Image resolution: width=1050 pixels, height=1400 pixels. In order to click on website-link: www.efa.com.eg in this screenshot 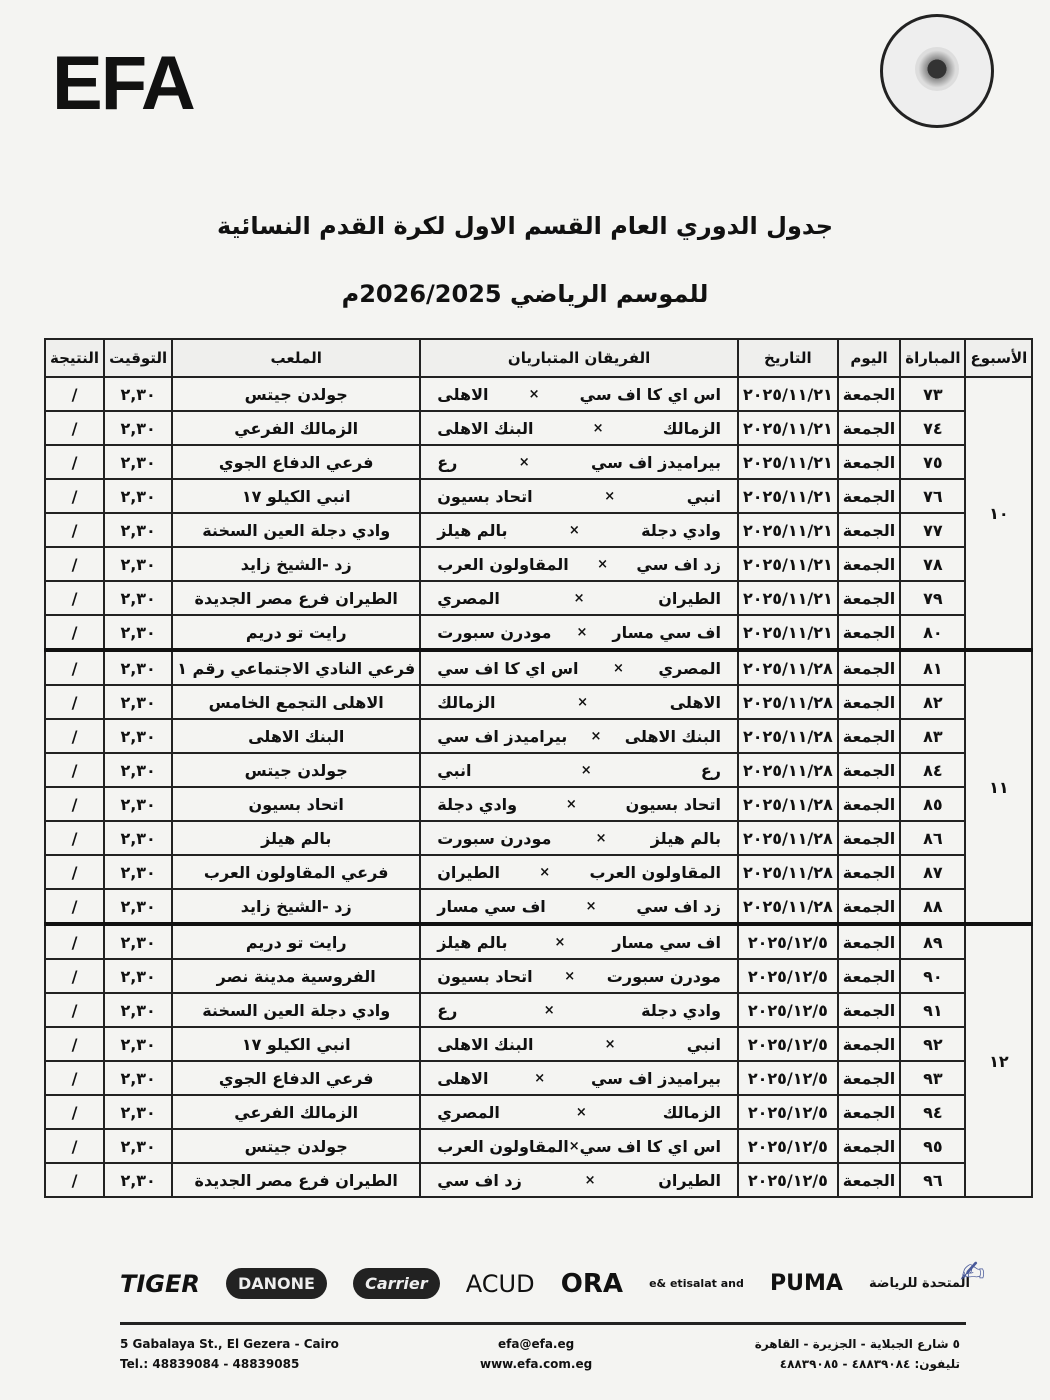, I will do `click(536, 1364)`.